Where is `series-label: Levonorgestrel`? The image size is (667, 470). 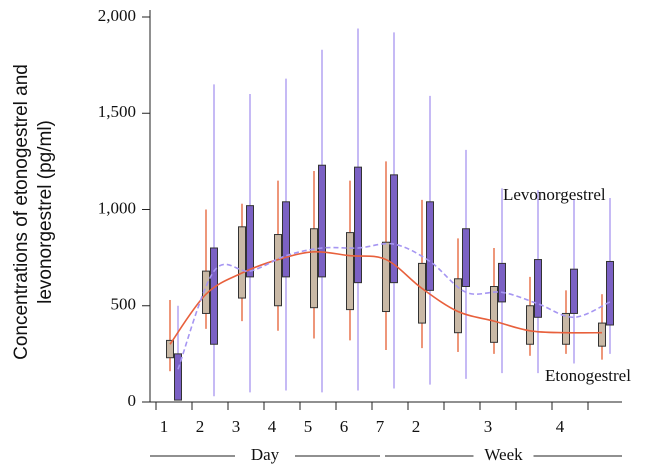 series-label: Levonorgestrel is located at coordinates (554, 194).